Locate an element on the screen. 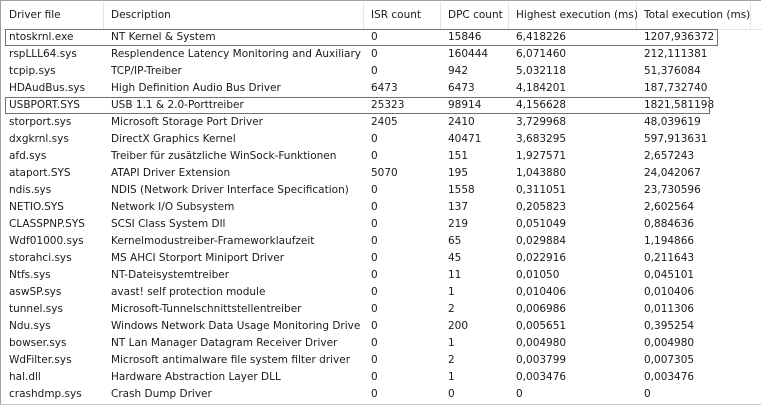 This screenshot has width=762, height=405. cell-highest: 0,010406 is located at coordinates (541, 292).